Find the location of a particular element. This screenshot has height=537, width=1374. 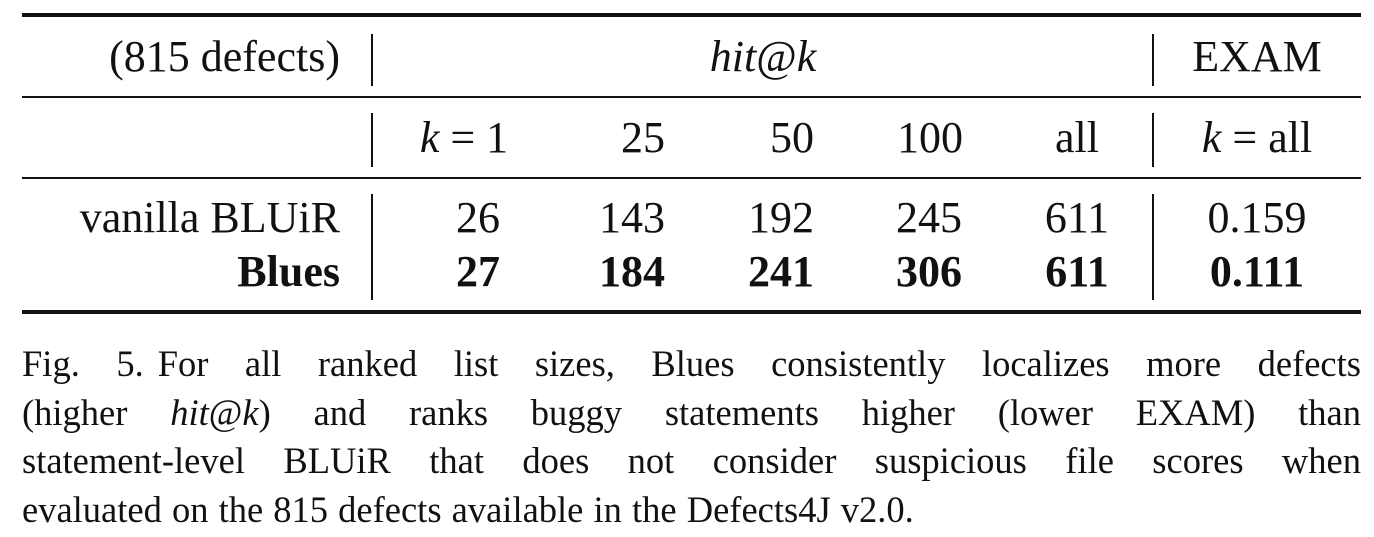

table-cell: 192 is located at coordinates (781, 217).